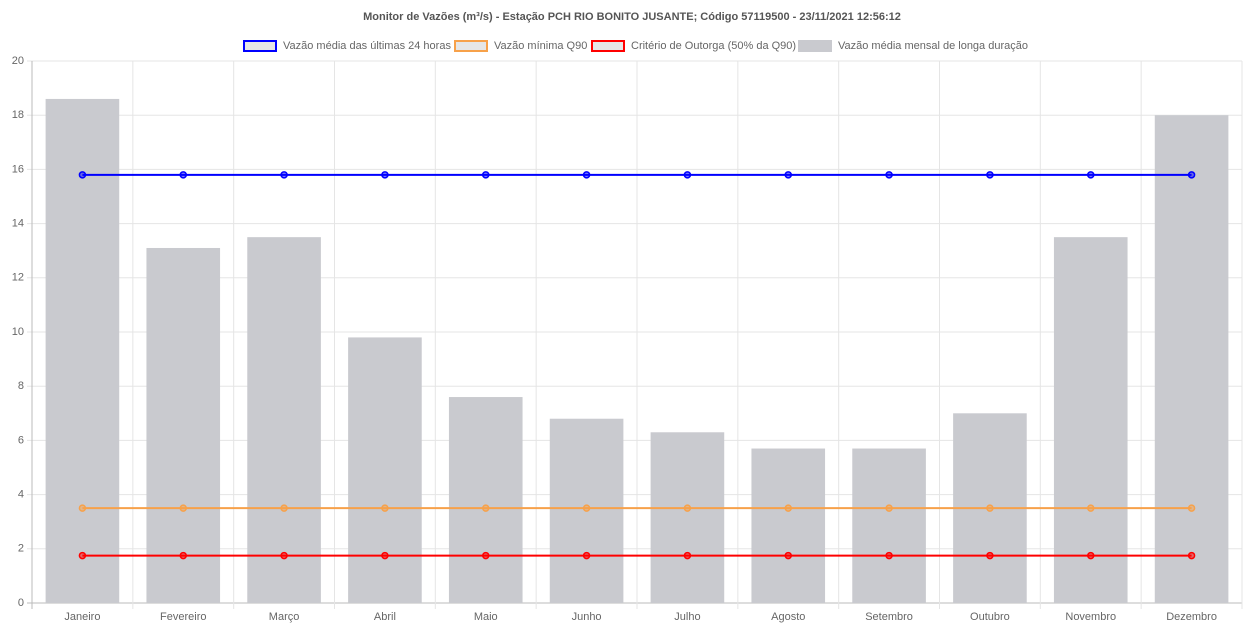  What do you see at coordinates (21, 603) in the screenshot?
I see `y-tick-label: 0` at bounding box center [21, 603].